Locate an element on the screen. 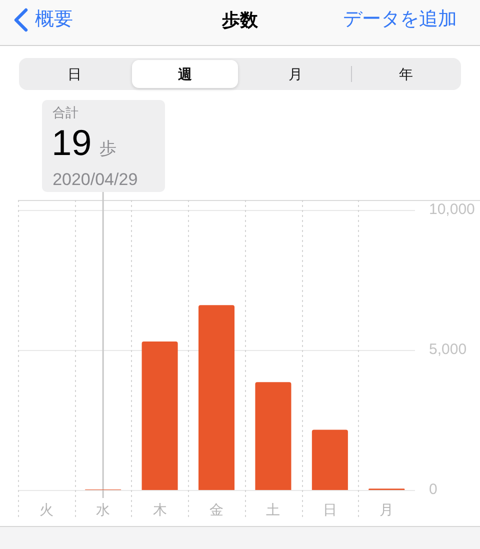 Image resolution: width=480 pixels, height=549 pixels. segmented-control: 日 週 月 年 is located at coordinates (240, 74).